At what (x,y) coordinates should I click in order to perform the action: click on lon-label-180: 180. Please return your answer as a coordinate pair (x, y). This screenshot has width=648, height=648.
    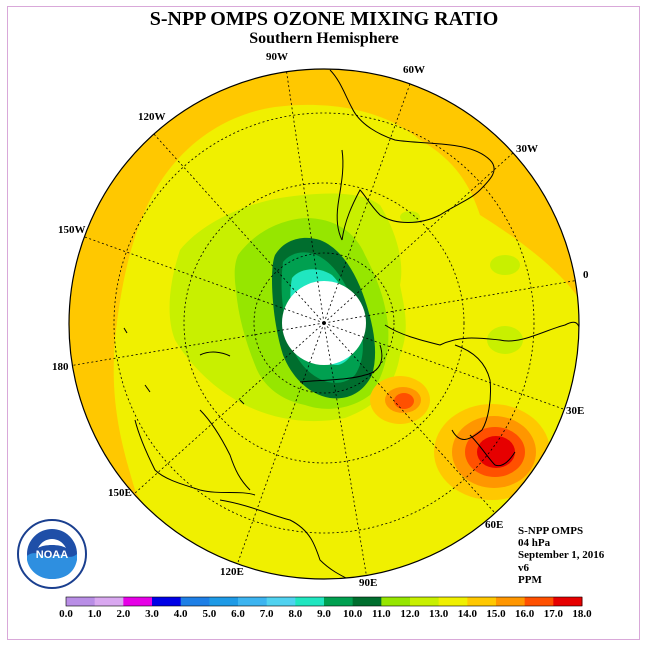
    Looking at the image, I should click on (60, 367).